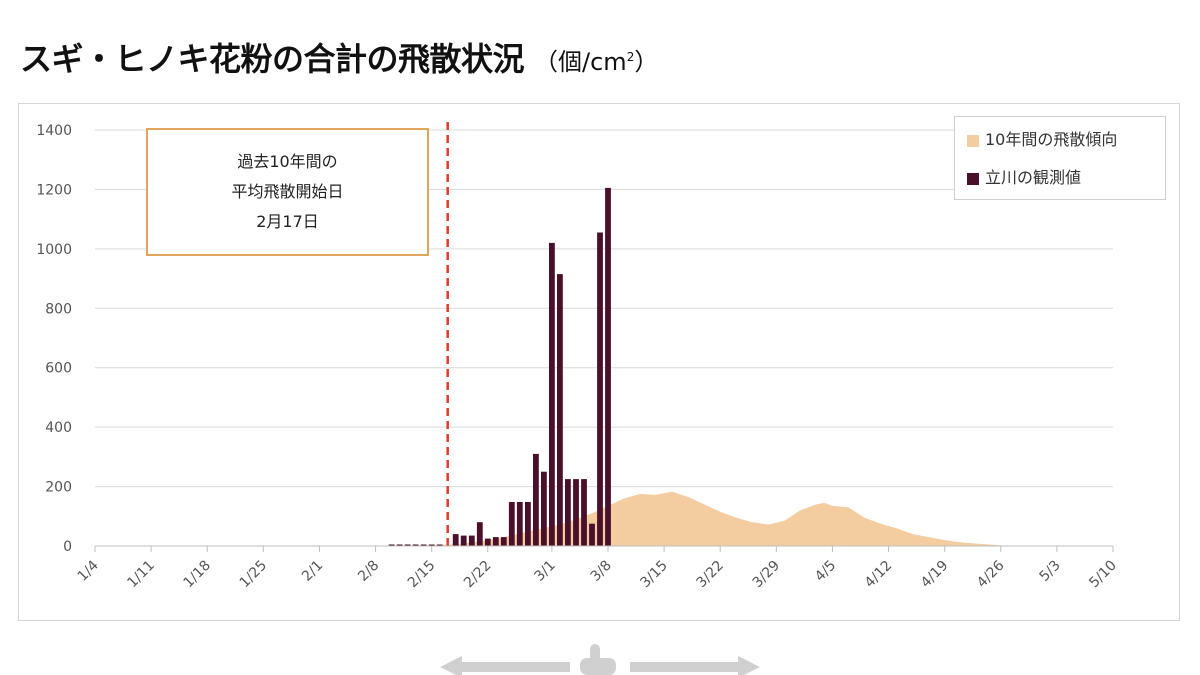 The width and height of the screenshot is (1200, 675). I want to click on page-title: スギ・ヒノキ花粉の合計の飛散状況 （個/cm2）, so click(339, 57).